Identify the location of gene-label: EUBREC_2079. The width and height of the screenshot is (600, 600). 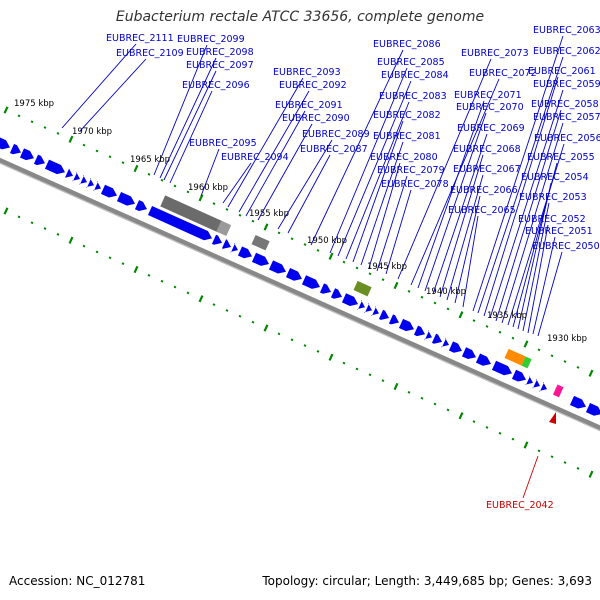
(411, 170).